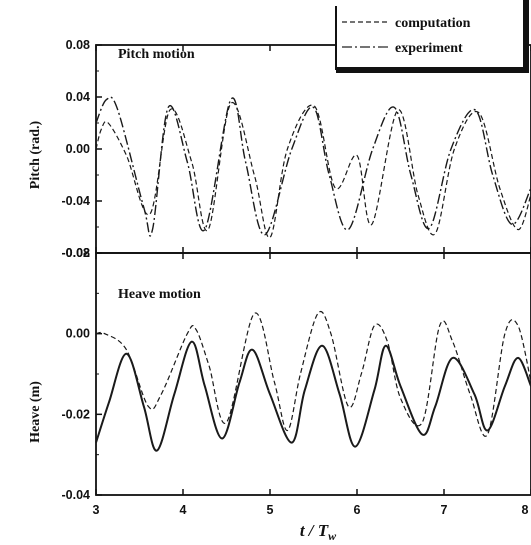 The width and height of the screenshot is (531, 545). I want to click on legend-box, so click(431, 38).